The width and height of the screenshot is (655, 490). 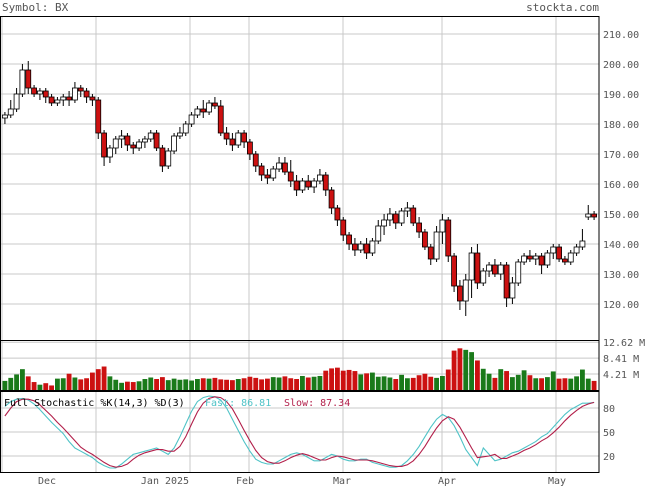 What do you see at coordinates (621, 359) in the screenshot?
I see `volume-tick-label: 8.41 M` at bounding box center [621, 359].